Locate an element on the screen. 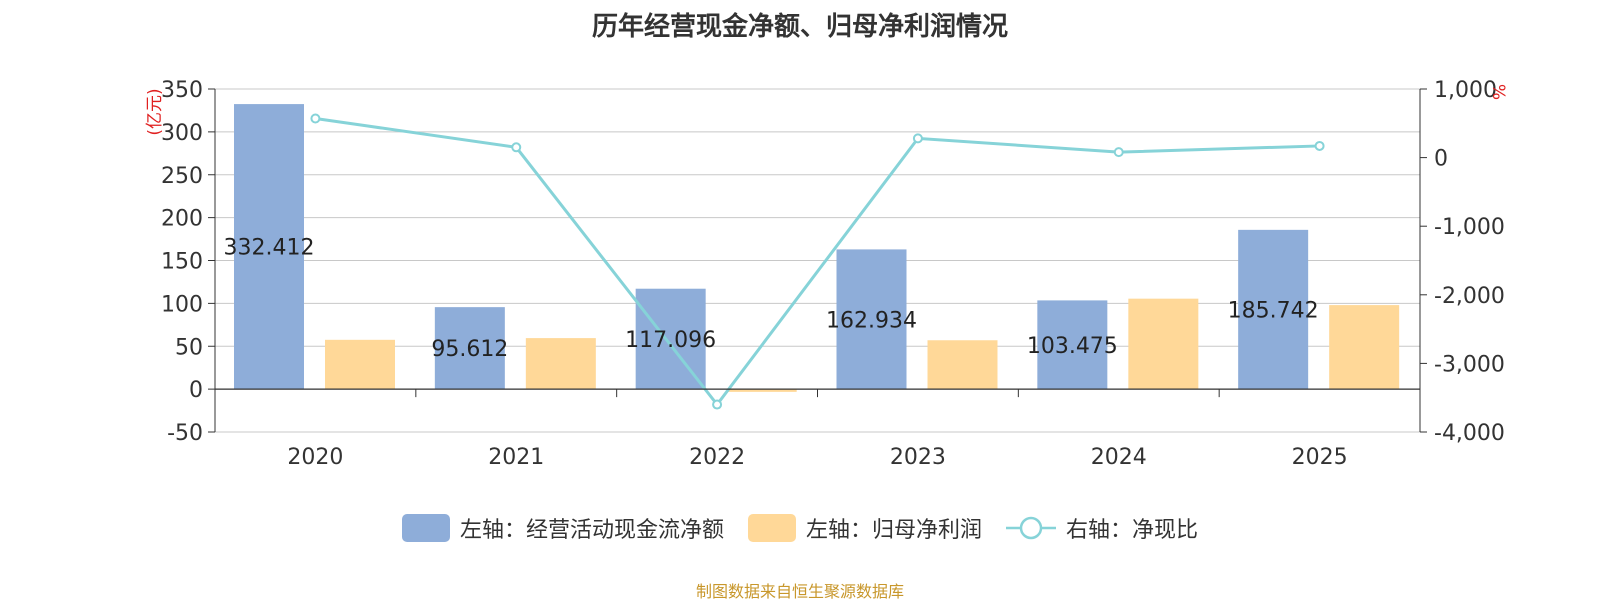 This screenshot has width=1600, height=602. left-tick-label: 100 is located at coordinates (182, 304).